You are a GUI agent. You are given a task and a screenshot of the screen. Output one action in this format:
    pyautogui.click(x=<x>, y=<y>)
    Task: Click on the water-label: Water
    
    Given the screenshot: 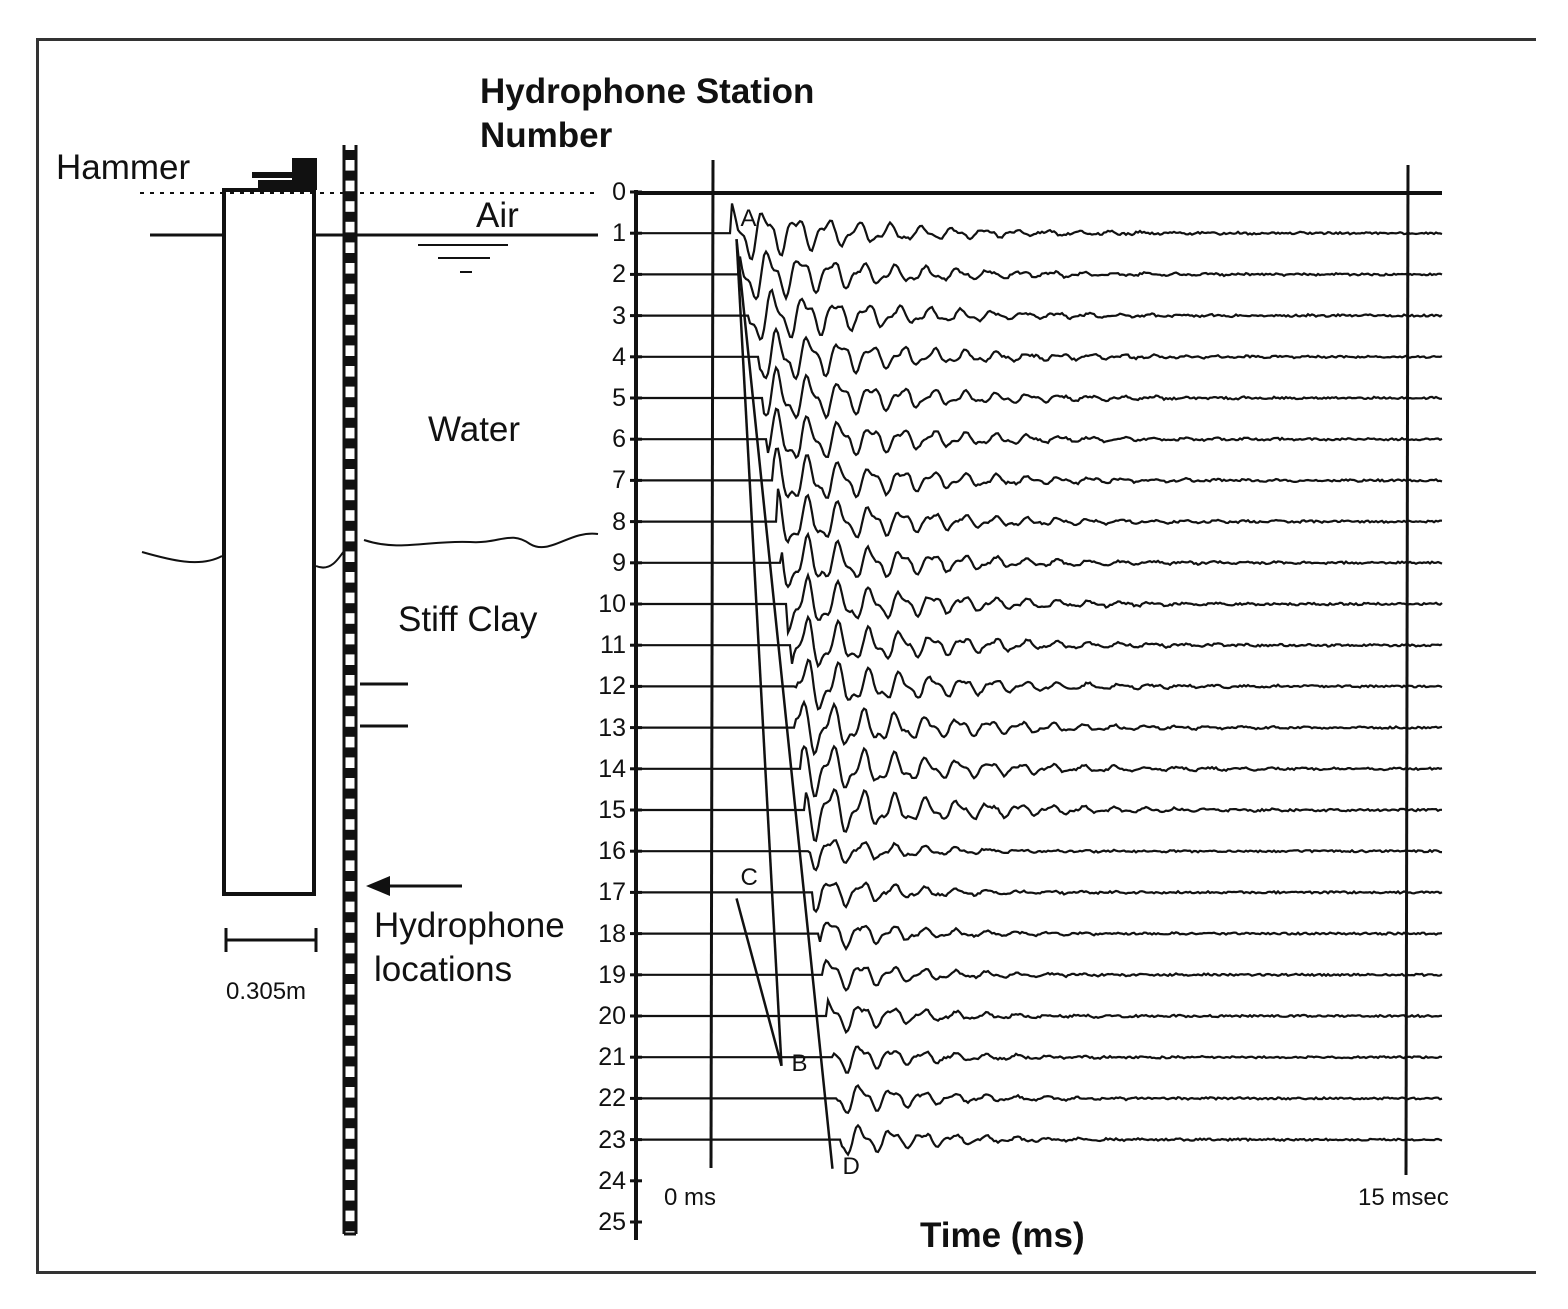 What is the action you would take?
    pyautogui.click(x=474, y=429)
    